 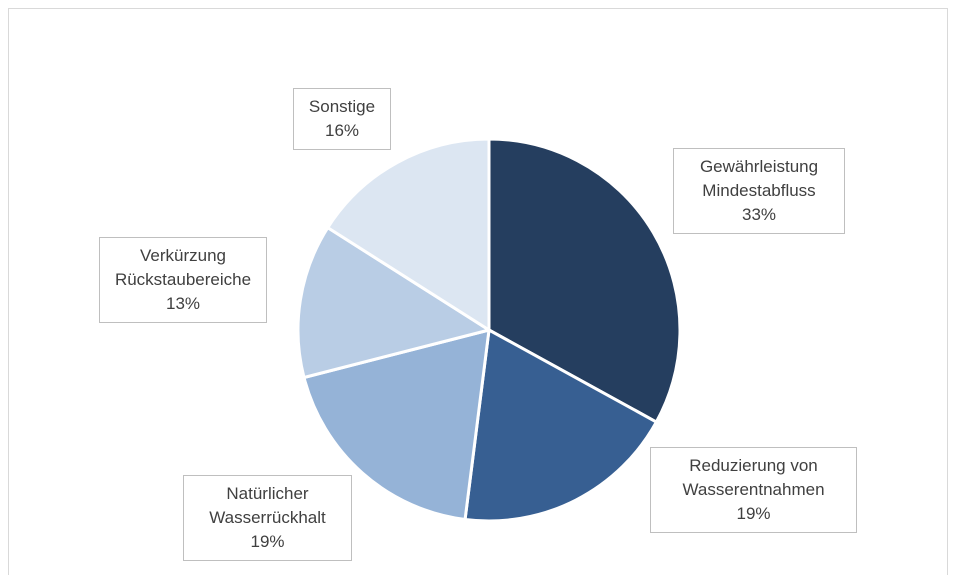 I want to click on value-label: 33%, so click(x=759, y=214).